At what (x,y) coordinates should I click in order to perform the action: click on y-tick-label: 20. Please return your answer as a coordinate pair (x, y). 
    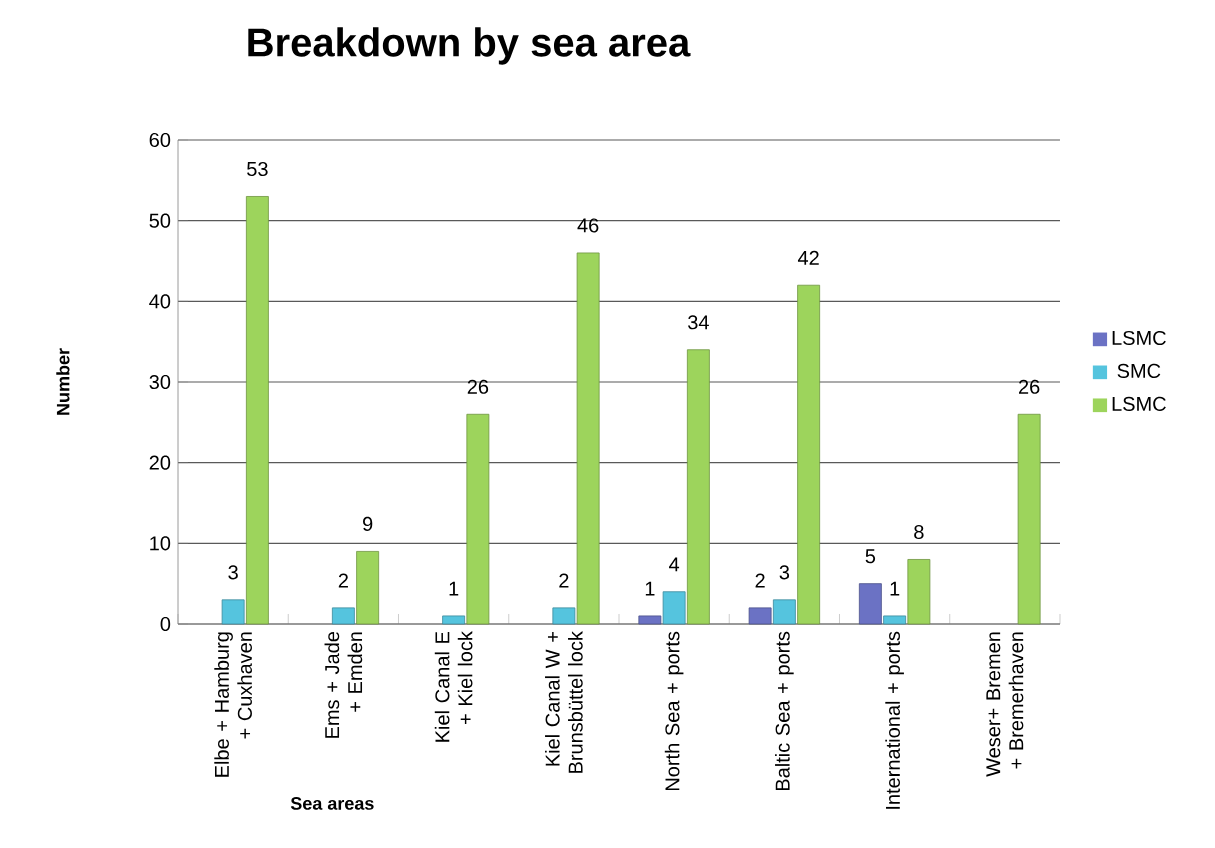
    Looking at the image, I should click on (160, 462).